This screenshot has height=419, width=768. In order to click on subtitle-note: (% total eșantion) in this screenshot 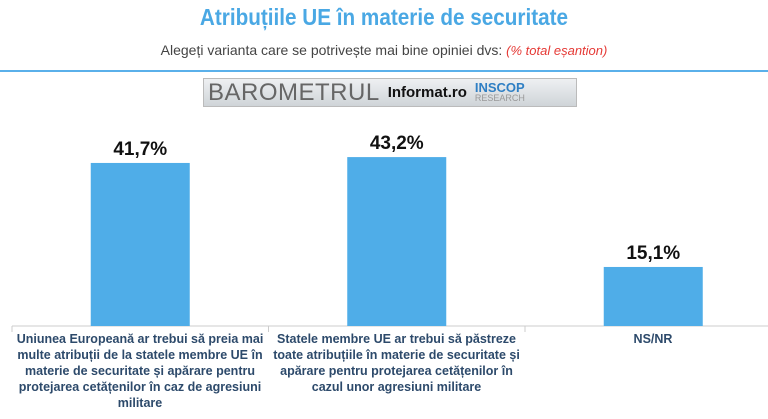, I will do `click(557, 50)`.